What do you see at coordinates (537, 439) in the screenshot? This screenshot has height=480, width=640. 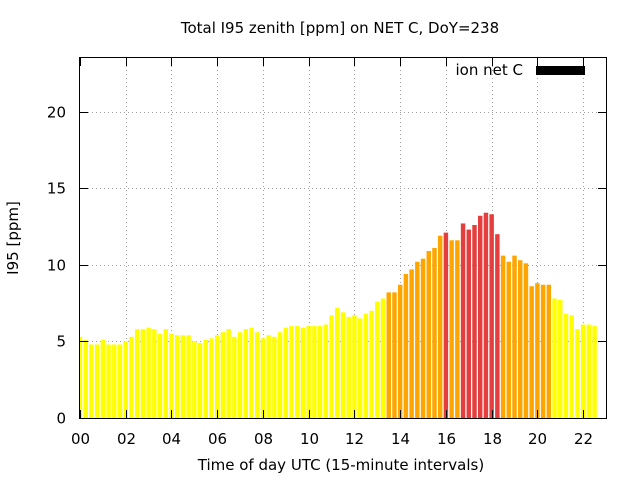 I see `x-tick-label: 20` at bounding box center [537, 439].